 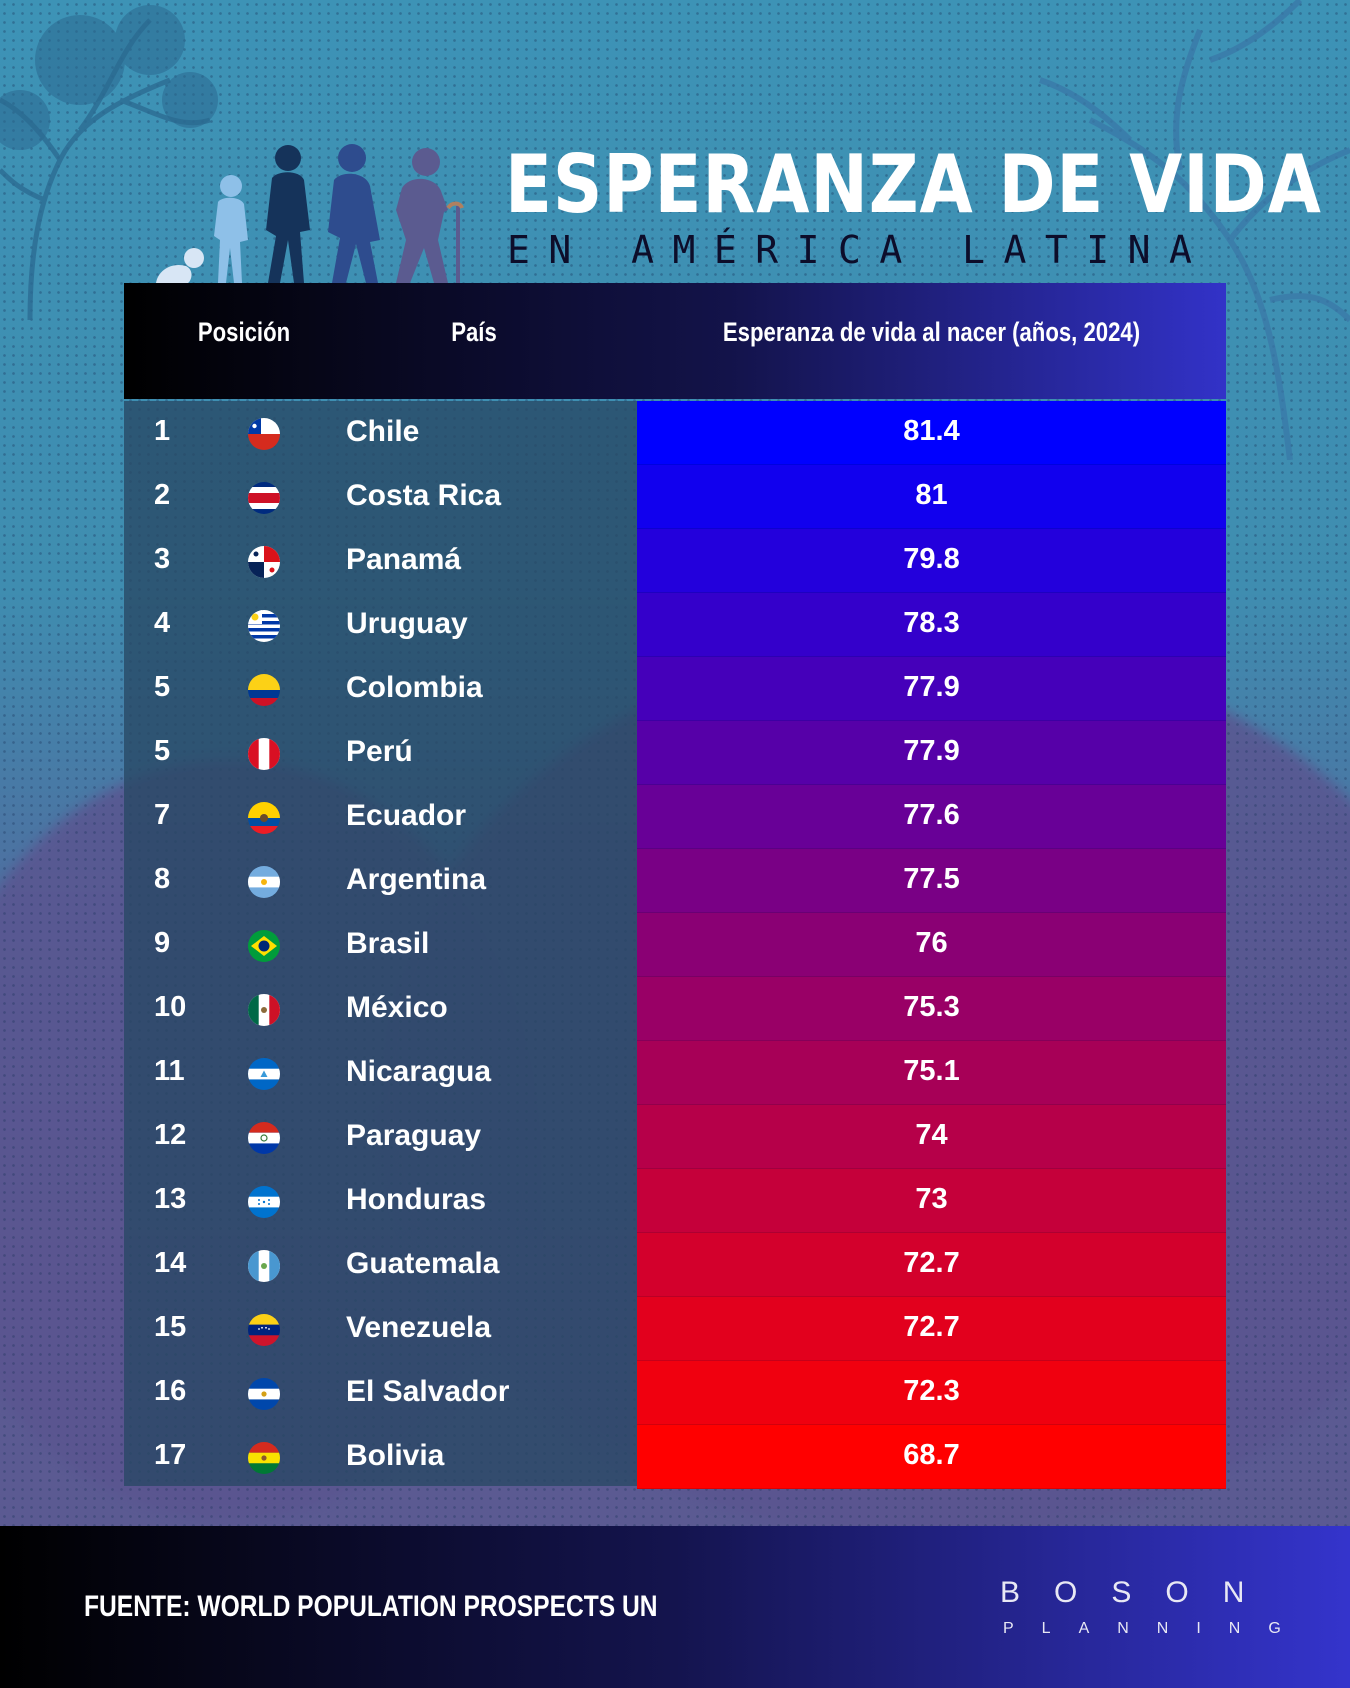 What do you see at coordinates (404, 559) in the screenshot?
I see `country-cell: Panamá` at bounding box center [404, 559].